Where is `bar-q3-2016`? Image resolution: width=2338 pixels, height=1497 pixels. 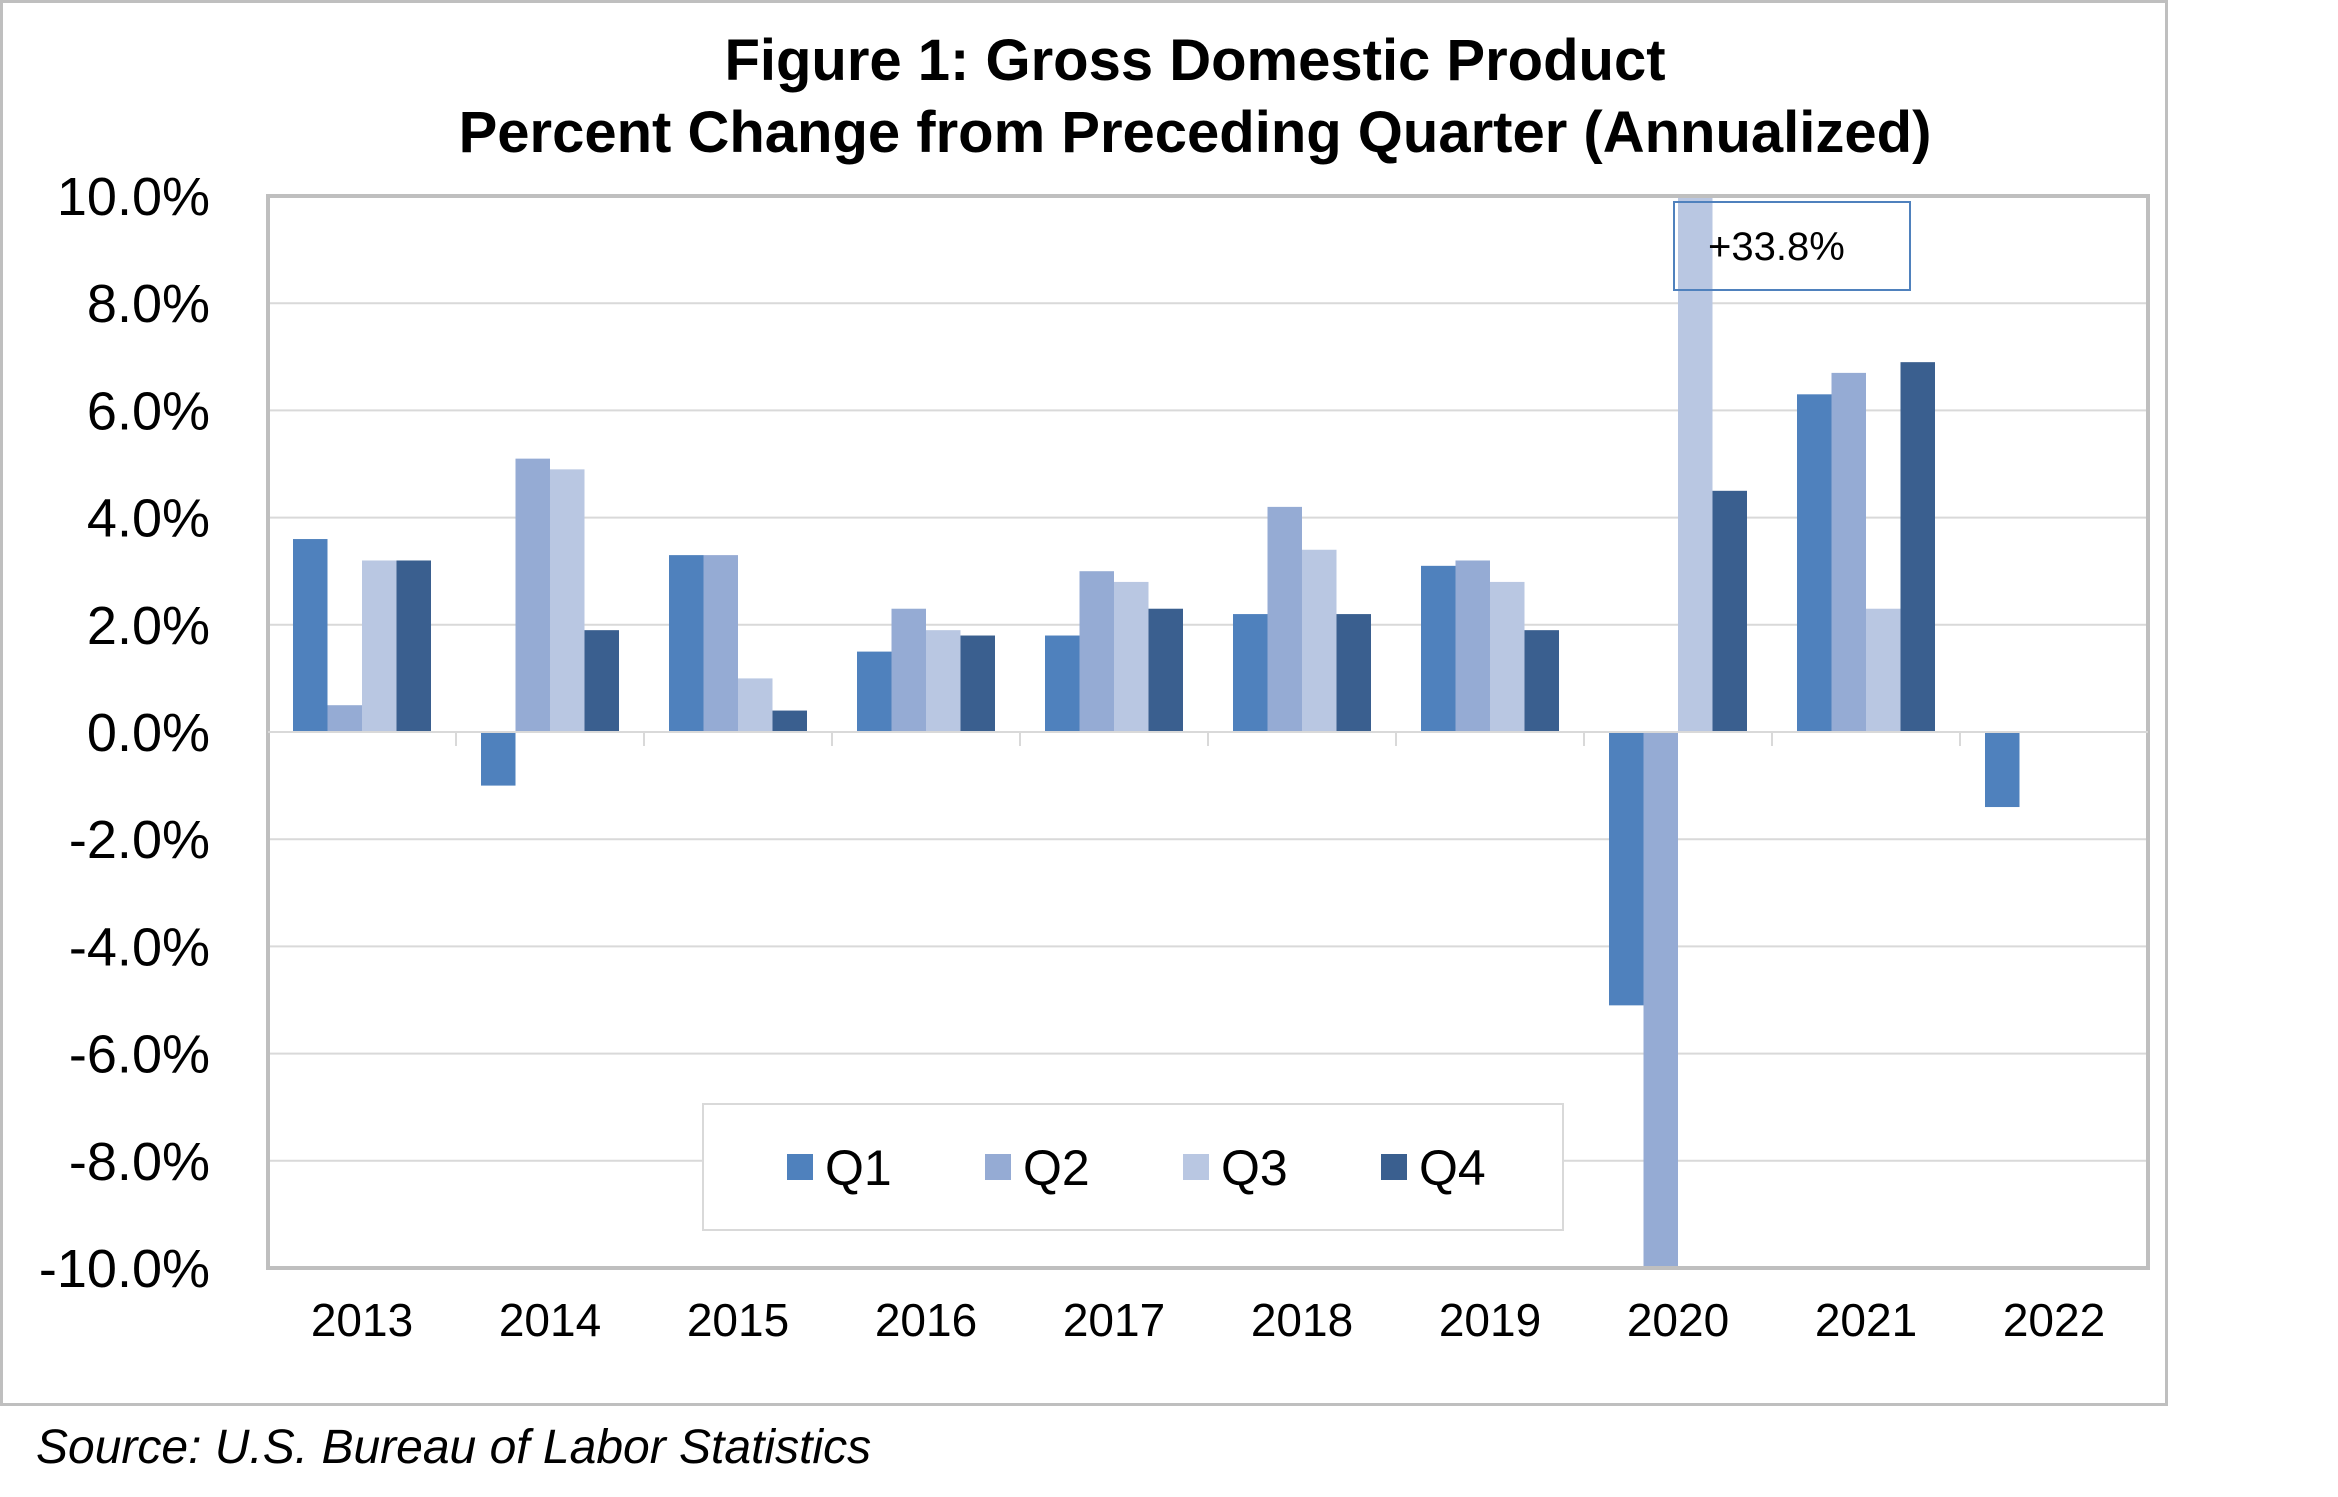 bar-q3-2016 is located at coordinates (943, 681).